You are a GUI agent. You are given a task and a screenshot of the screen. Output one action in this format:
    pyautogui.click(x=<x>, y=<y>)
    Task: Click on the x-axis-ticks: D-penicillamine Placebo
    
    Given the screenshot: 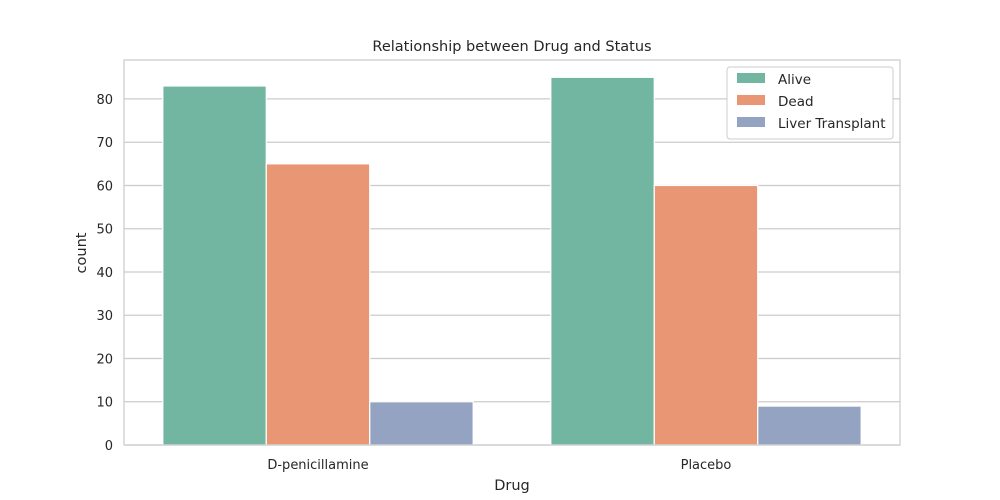 What is the action you would take?
    pyautogui.click(x=499, y=465)
    